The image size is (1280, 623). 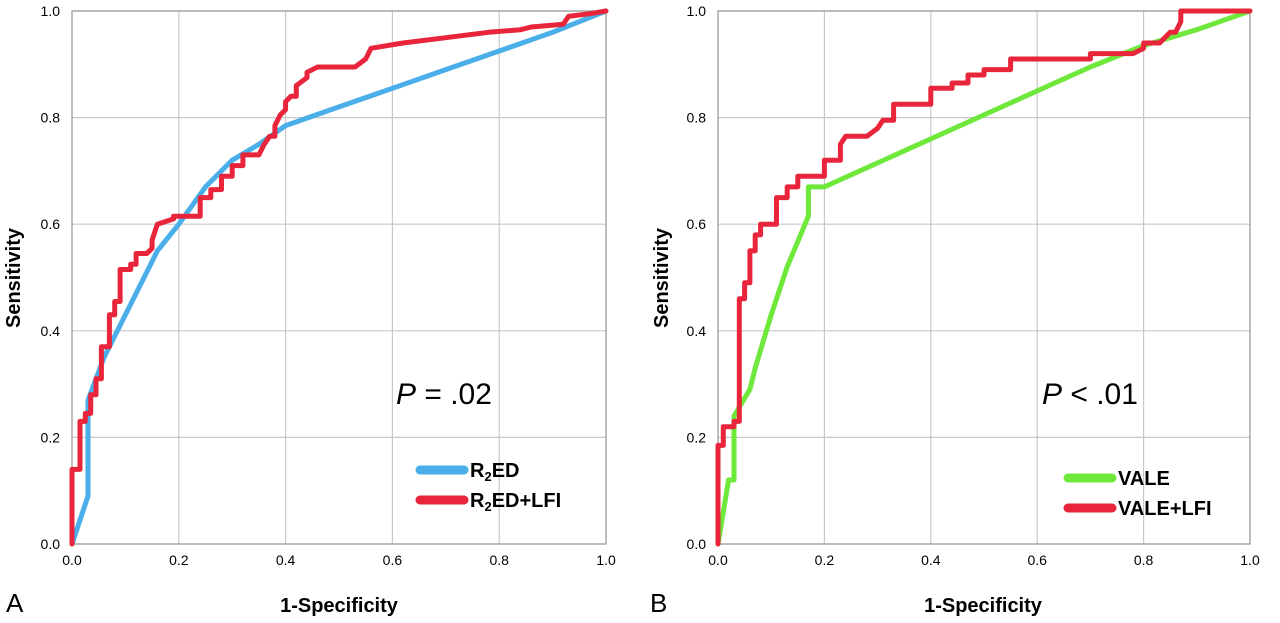 I want to click on chart-b-p-value-annotation: P < .01, so click(x=1090, y=394).